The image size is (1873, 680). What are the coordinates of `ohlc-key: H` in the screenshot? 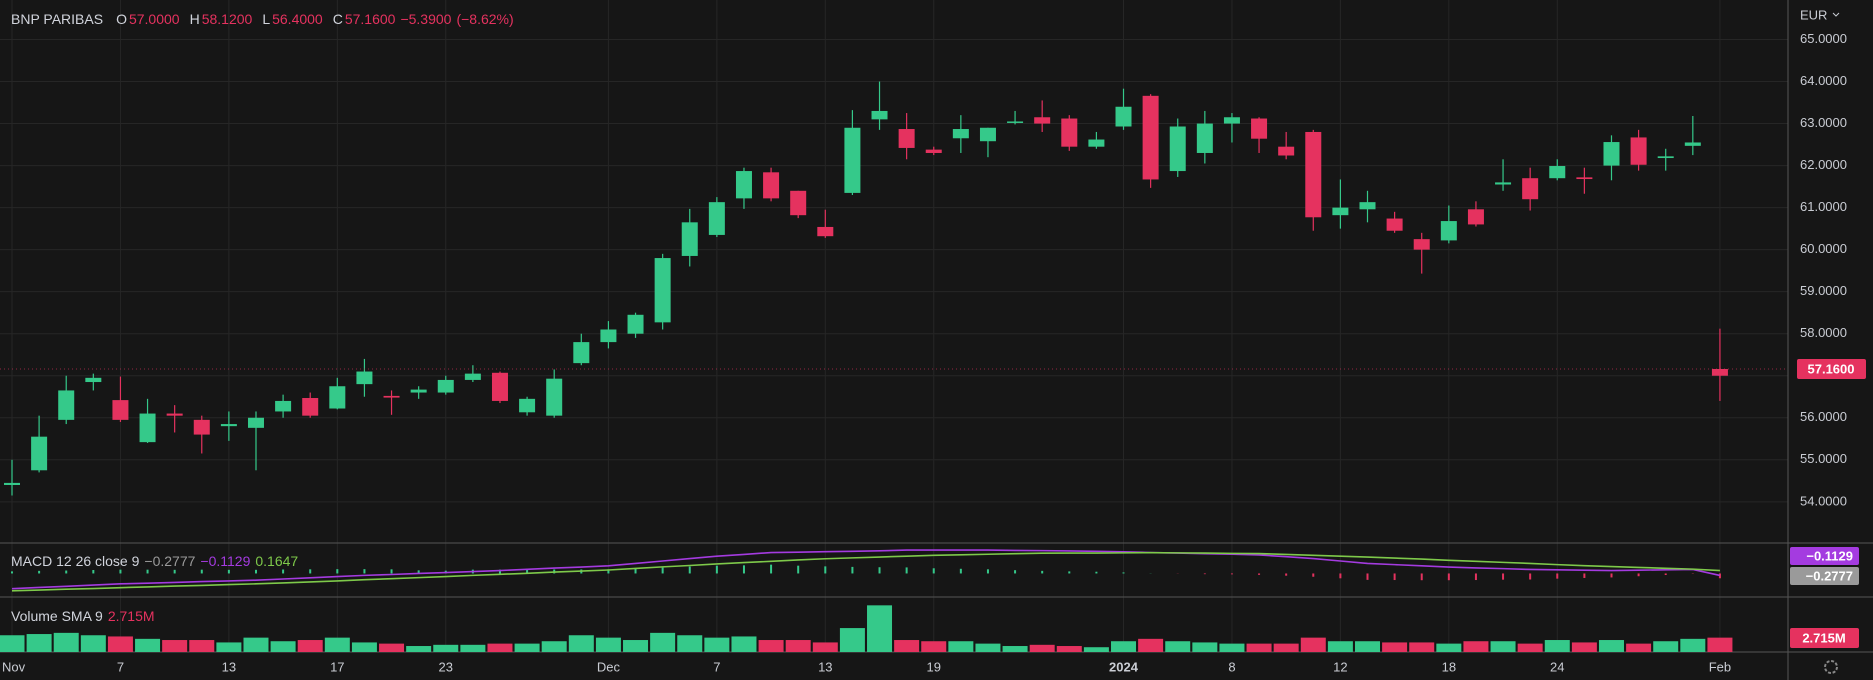 It's located at (194, 19).